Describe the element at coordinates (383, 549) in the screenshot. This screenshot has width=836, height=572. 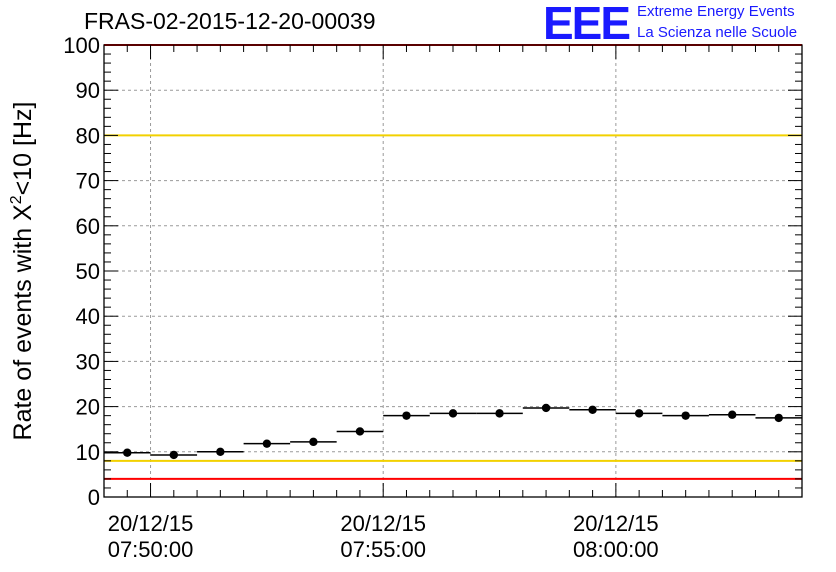
I see `x-tick-label-time: 07:55:00` at that location.